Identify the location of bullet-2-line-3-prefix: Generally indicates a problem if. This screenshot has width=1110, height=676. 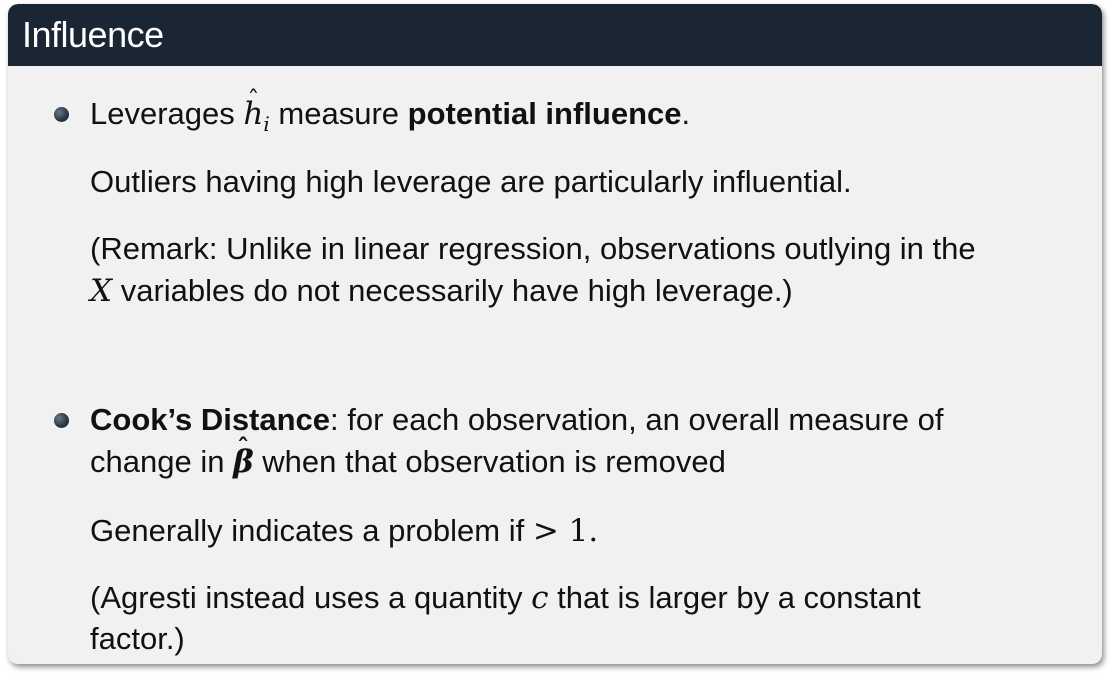
(307, 530).